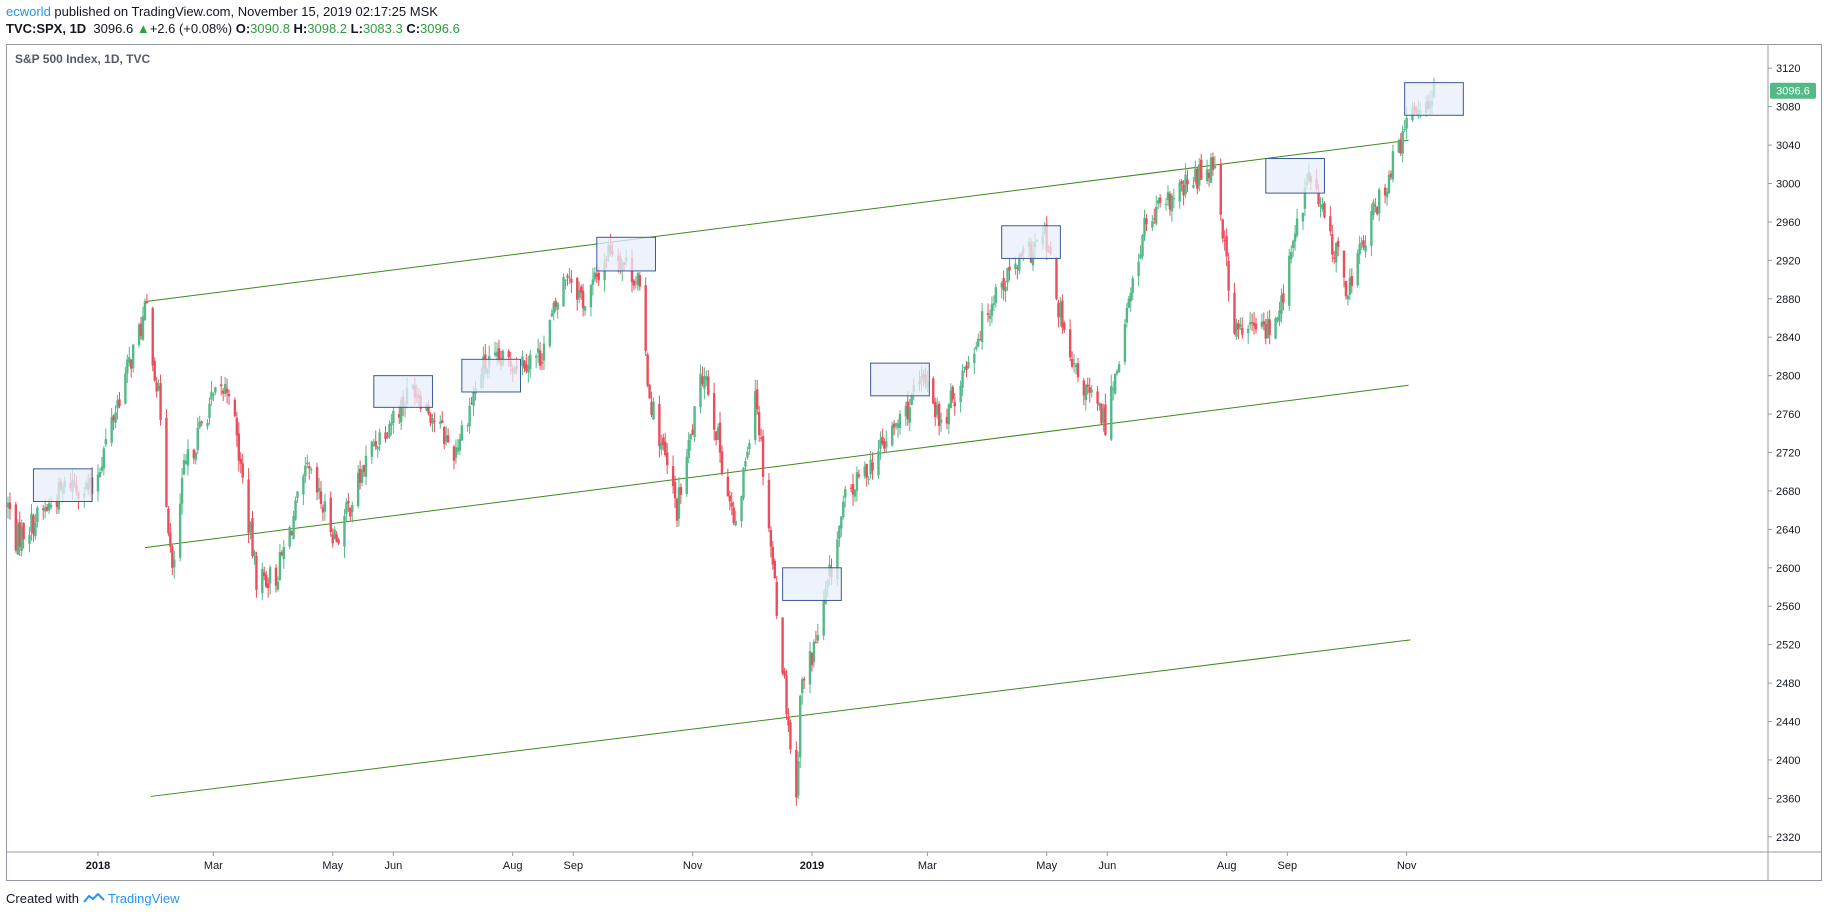  What do you see at coordinates (393, 866) in the screenshot?
I see `x-tick-label: Jun` at bounding box center [393, 866].